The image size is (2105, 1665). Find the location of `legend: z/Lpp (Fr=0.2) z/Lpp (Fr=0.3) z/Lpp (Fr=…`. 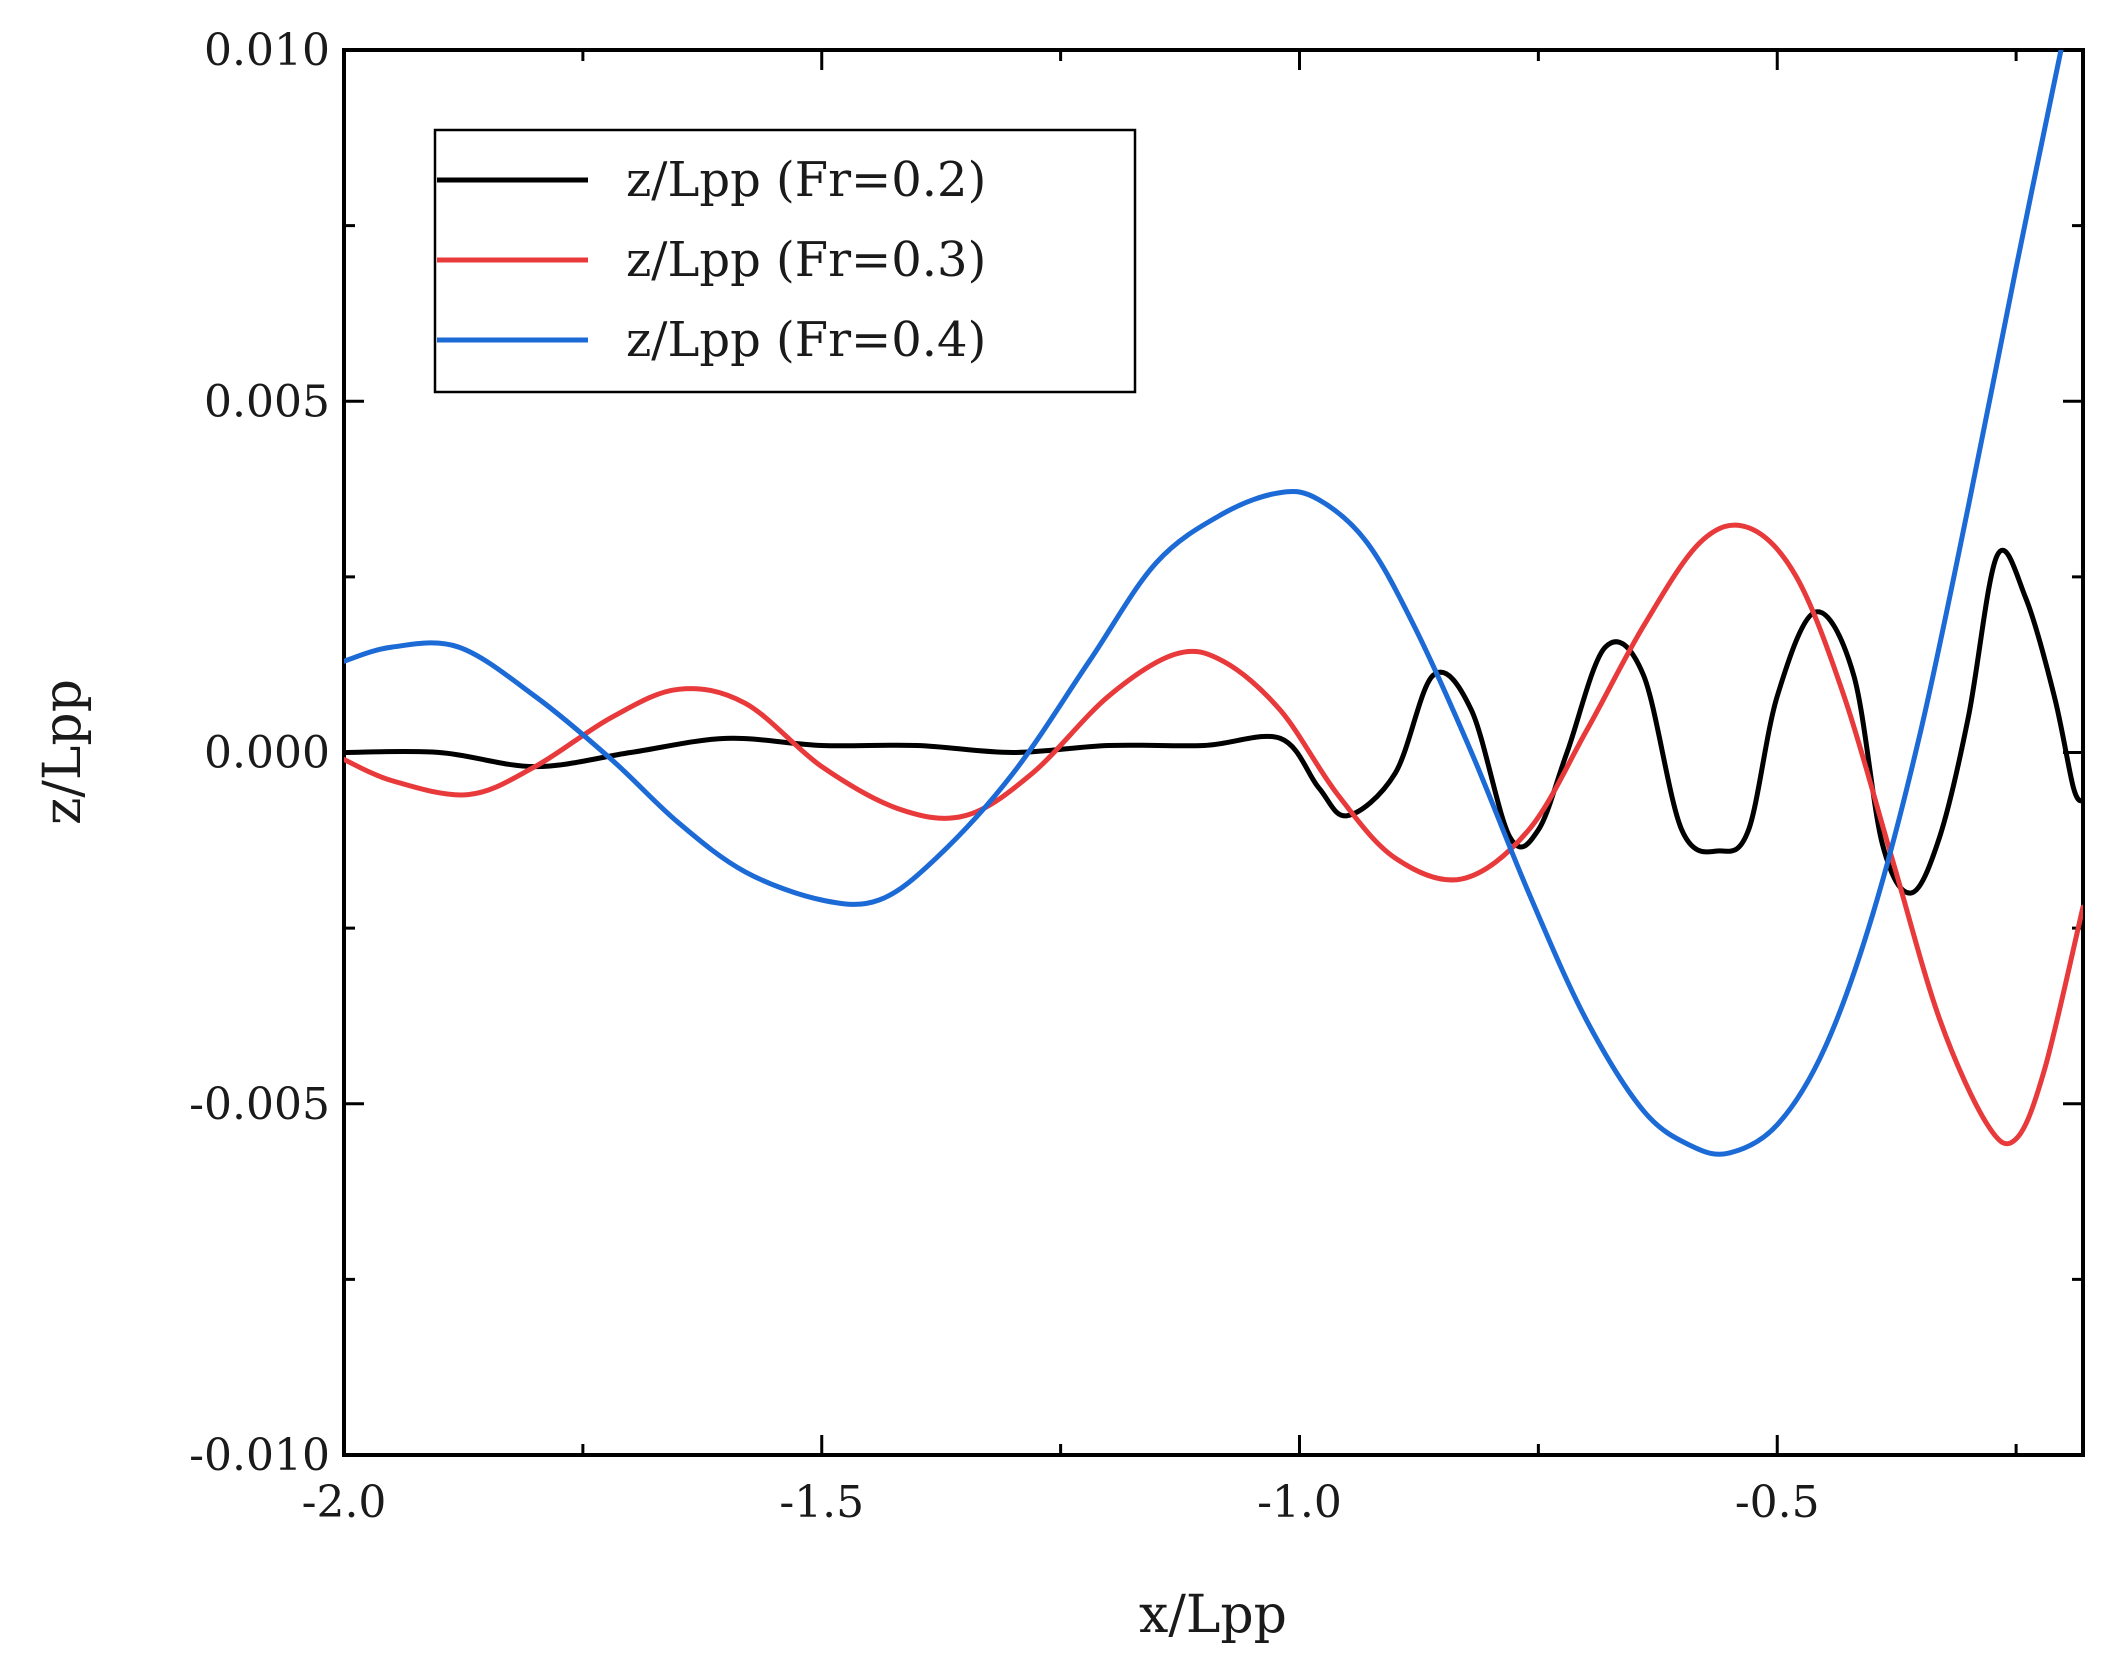

legend: z/Lpp (Fr=0.2) z/Lpp (Fr=0.3) z/Lpp (Fr=… is located at coordinates (785, 261).